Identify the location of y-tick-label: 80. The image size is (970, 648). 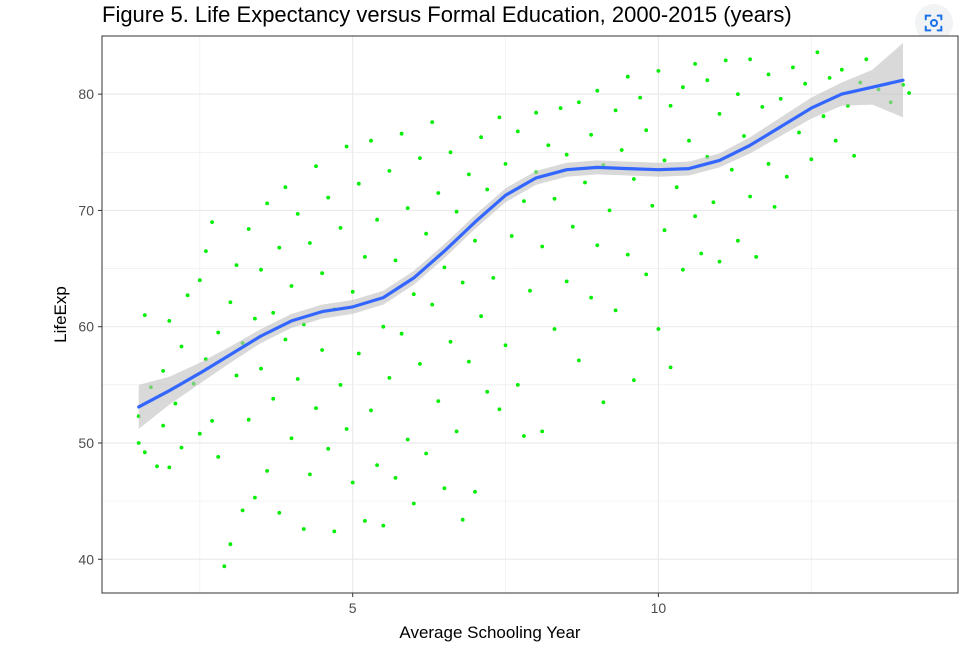
(86, 94).